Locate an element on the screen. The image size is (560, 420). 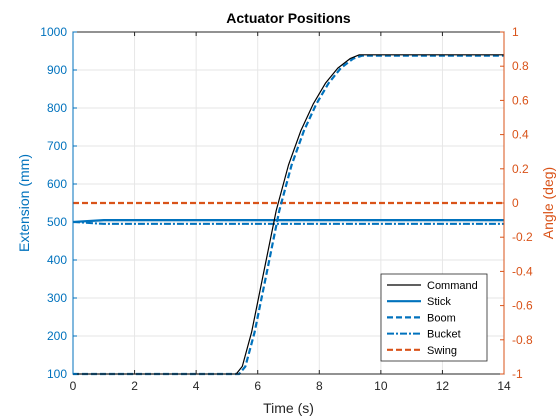
x-tick-label: 12 is located at coordinates (443, 386).